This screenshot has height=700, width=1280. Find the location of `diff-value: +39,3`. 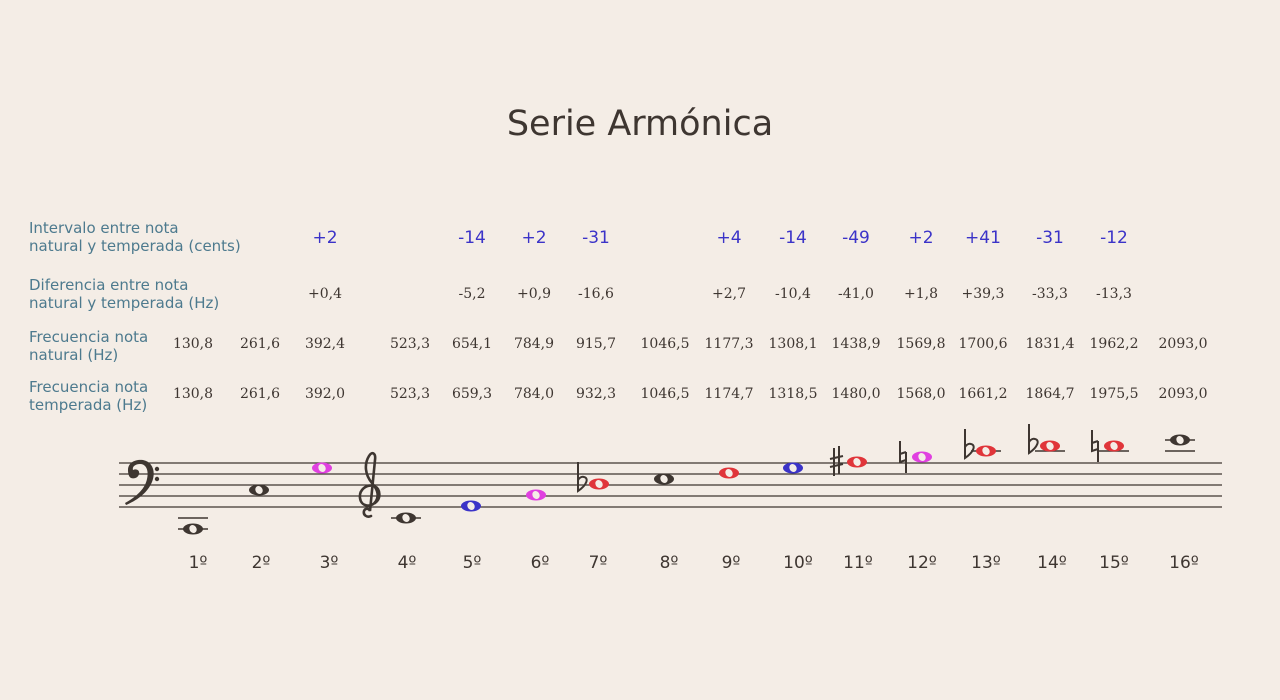

diff-value: +39,3 is located at coordinates (983, 294).